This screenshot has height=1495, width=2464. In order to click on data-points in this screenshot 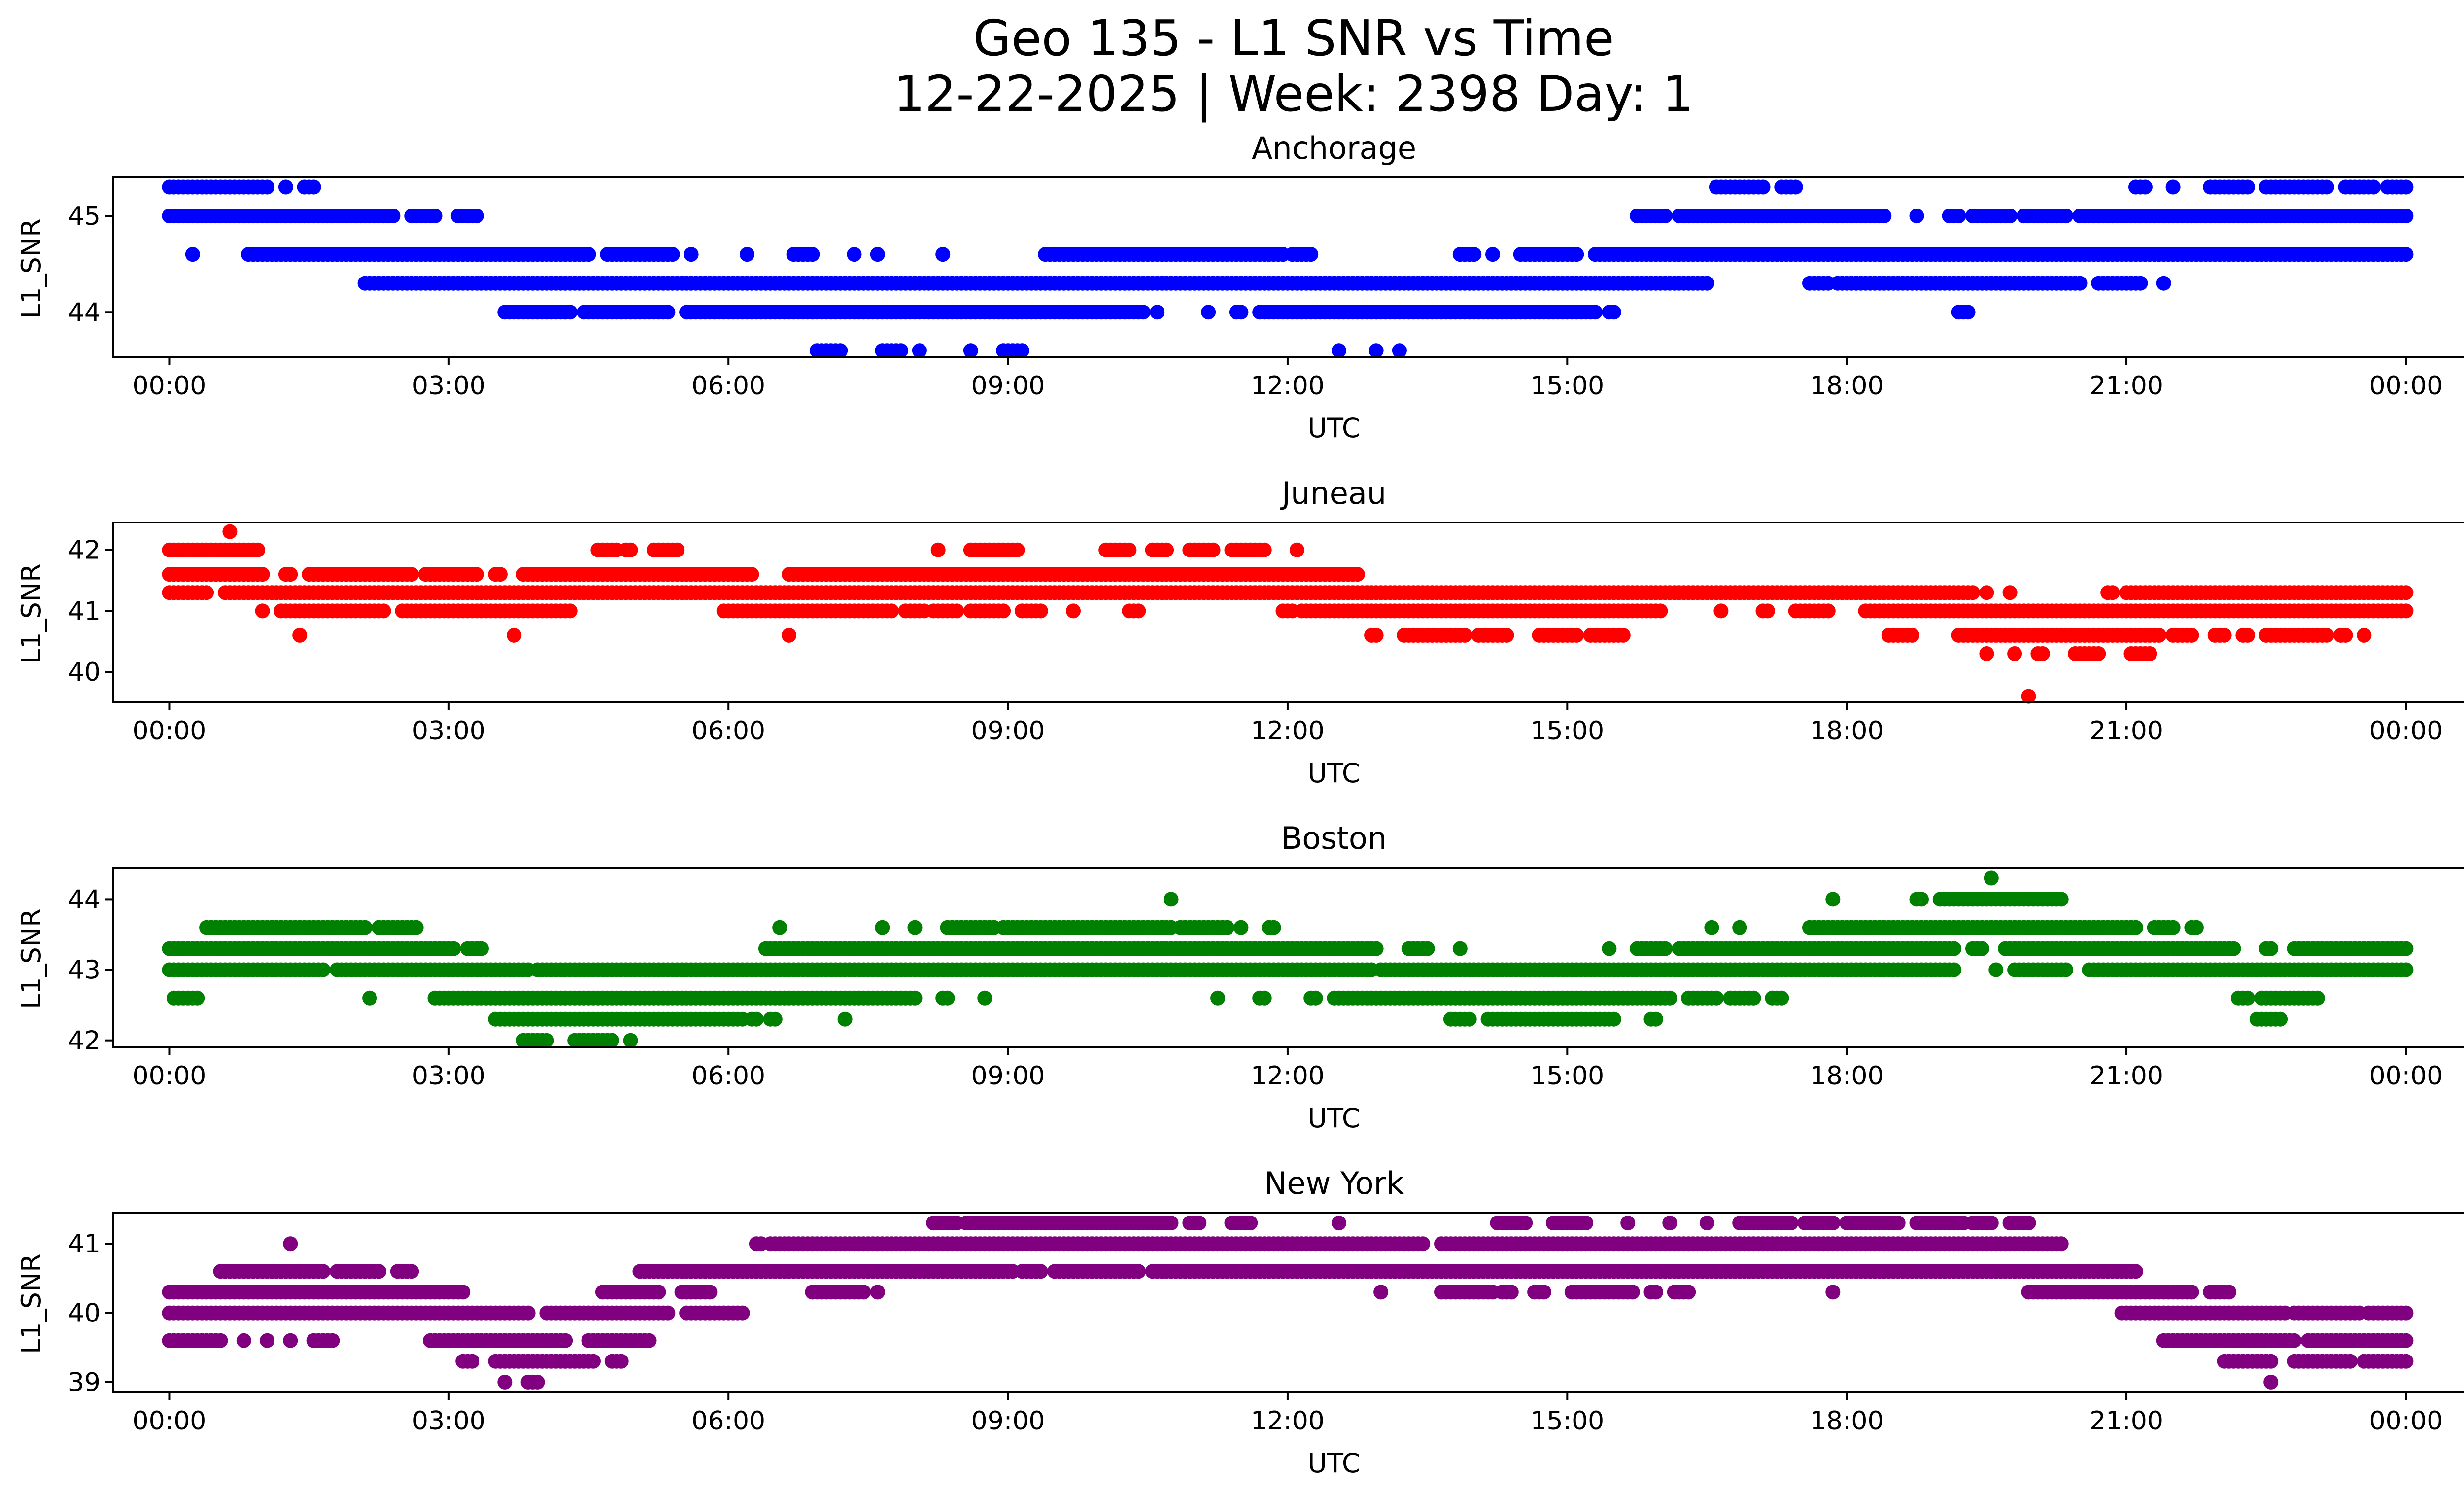, I will do `click(1288, 268)`.